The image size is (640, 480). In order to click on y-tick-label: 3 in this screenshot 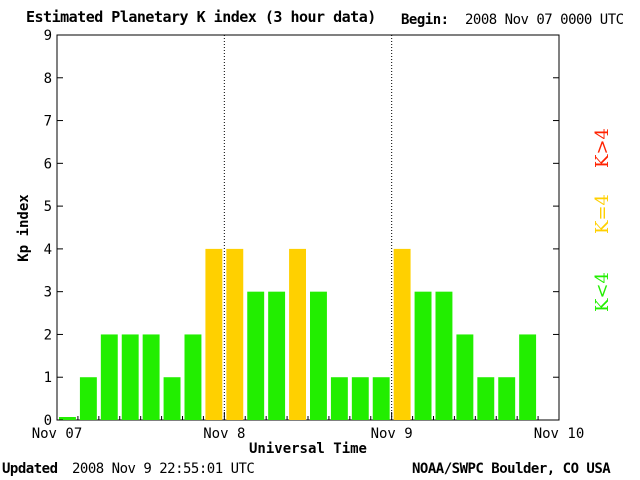, I will do `click(48, 293)`.